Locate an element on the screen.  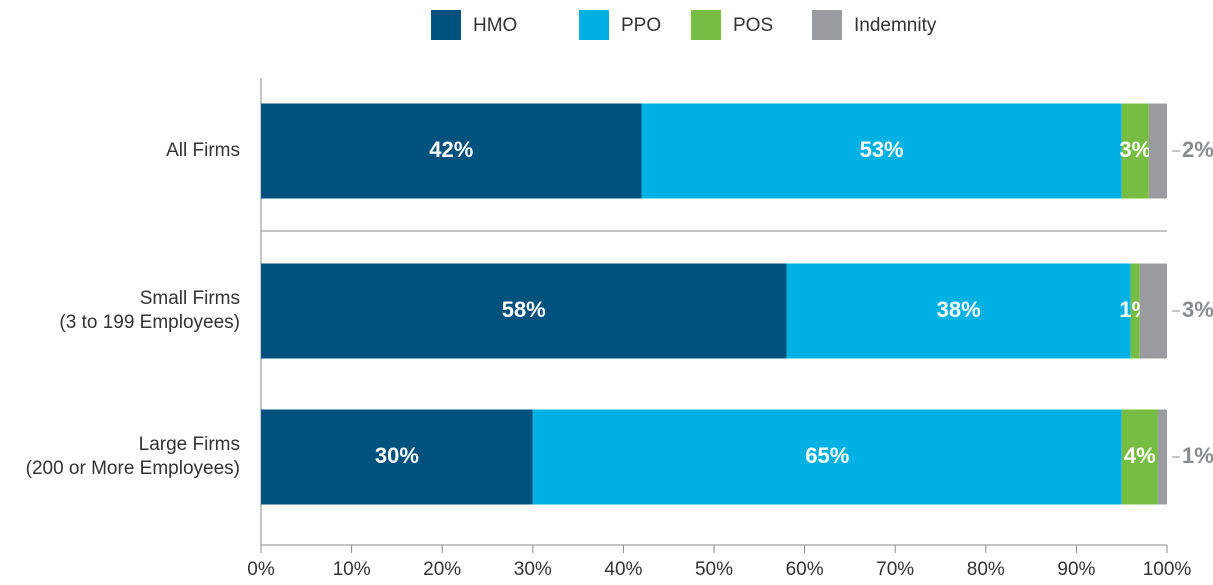
value-label: 42% is located at coordinates (451, 149).